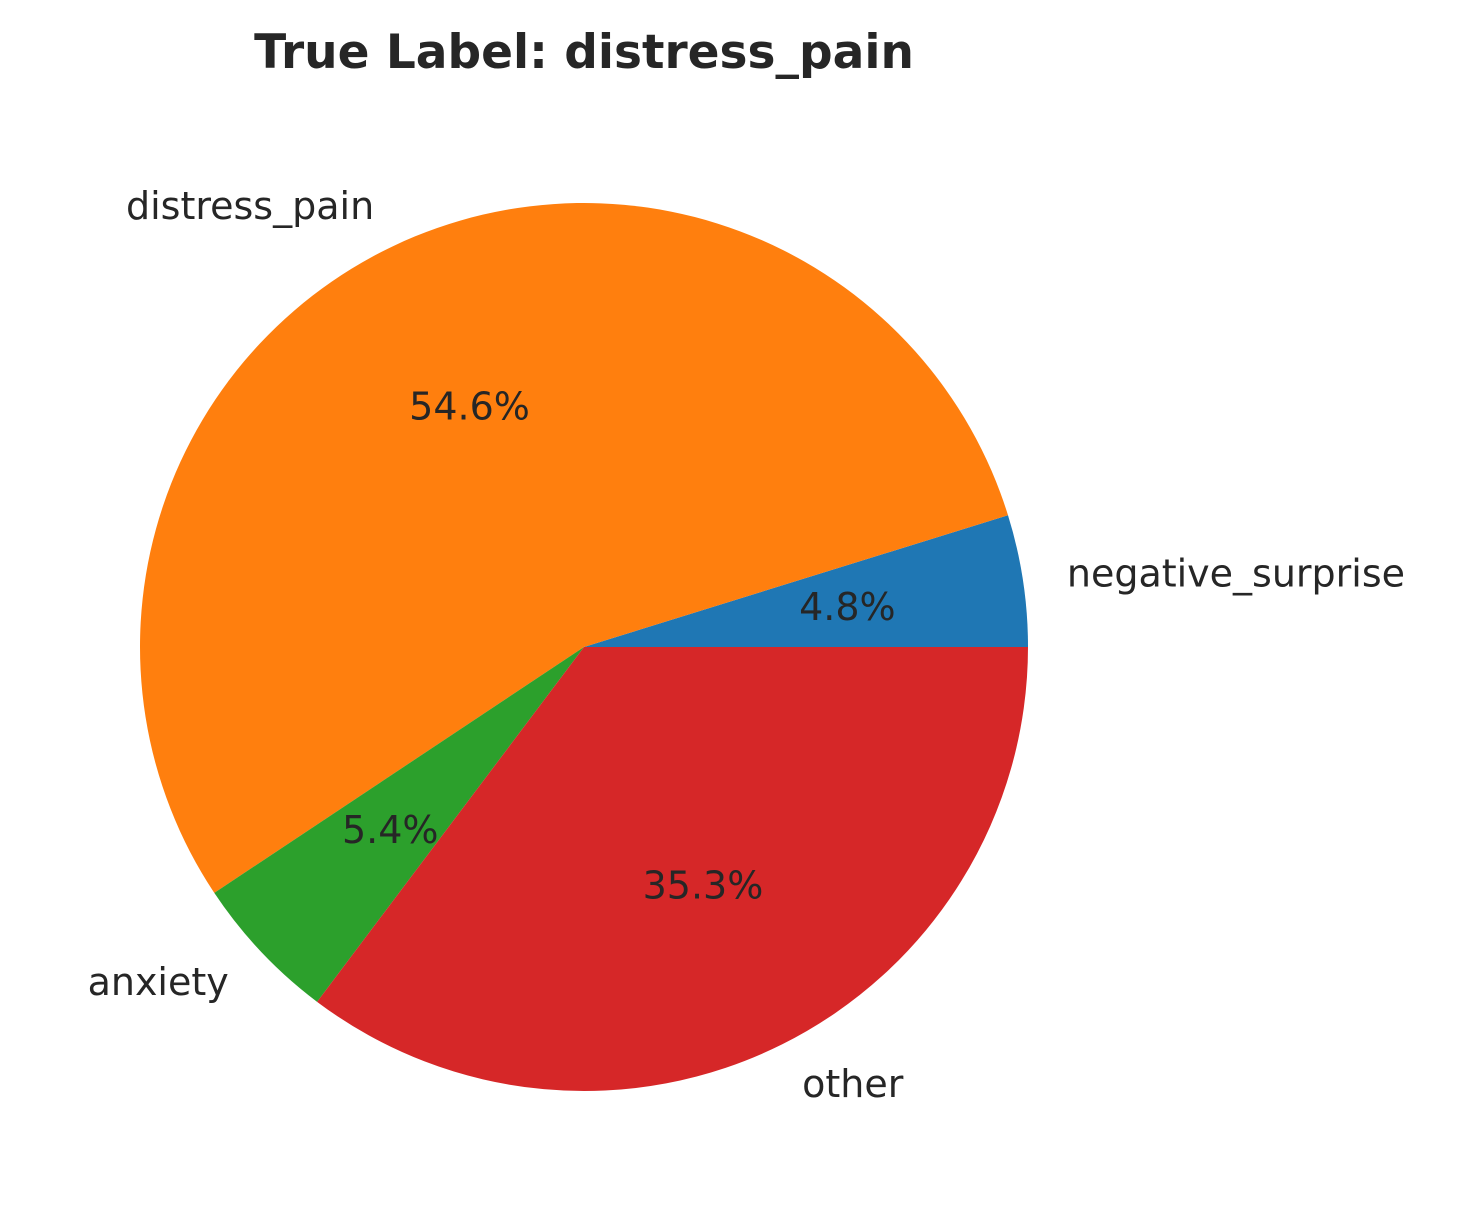  Describe the element at coordinates (584, 52) in the screenshot. I see `chart-title: True Label: distress_pain` at that location.